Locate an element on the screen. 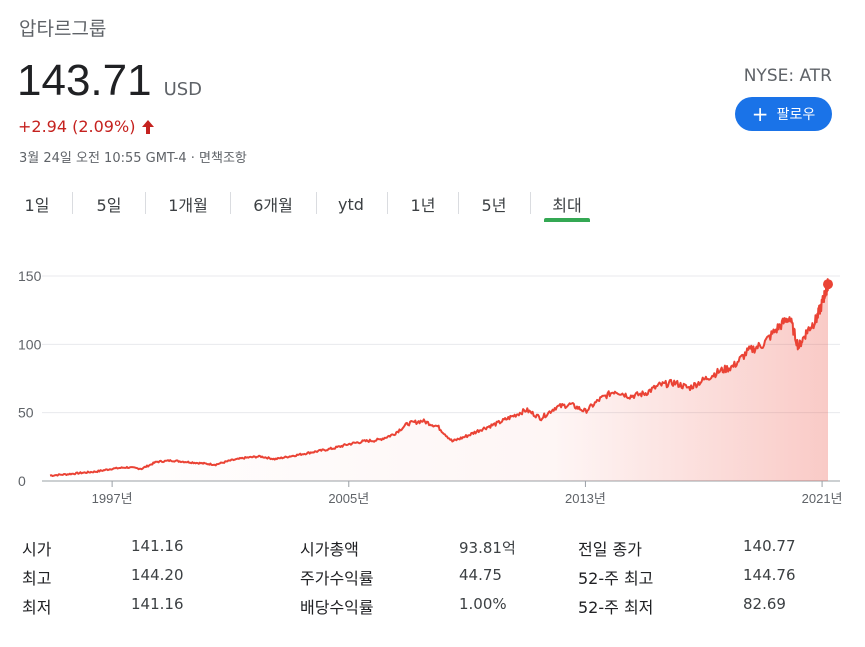 This screenshot has height=647, width=865. tab-1y: 1년 is located at coordinates (423, 205).